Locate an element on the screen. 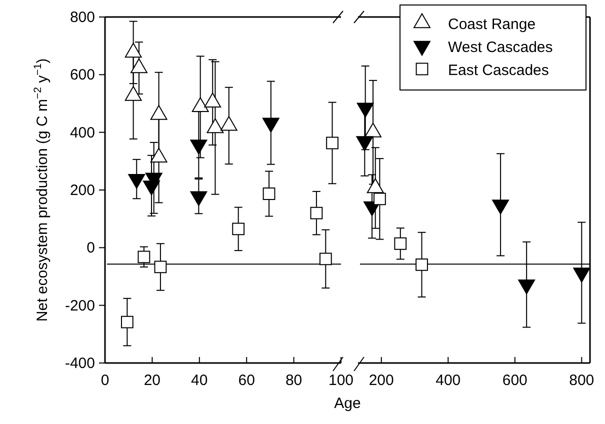  x-tick-label: 60 is located at coordinates (246, 380).